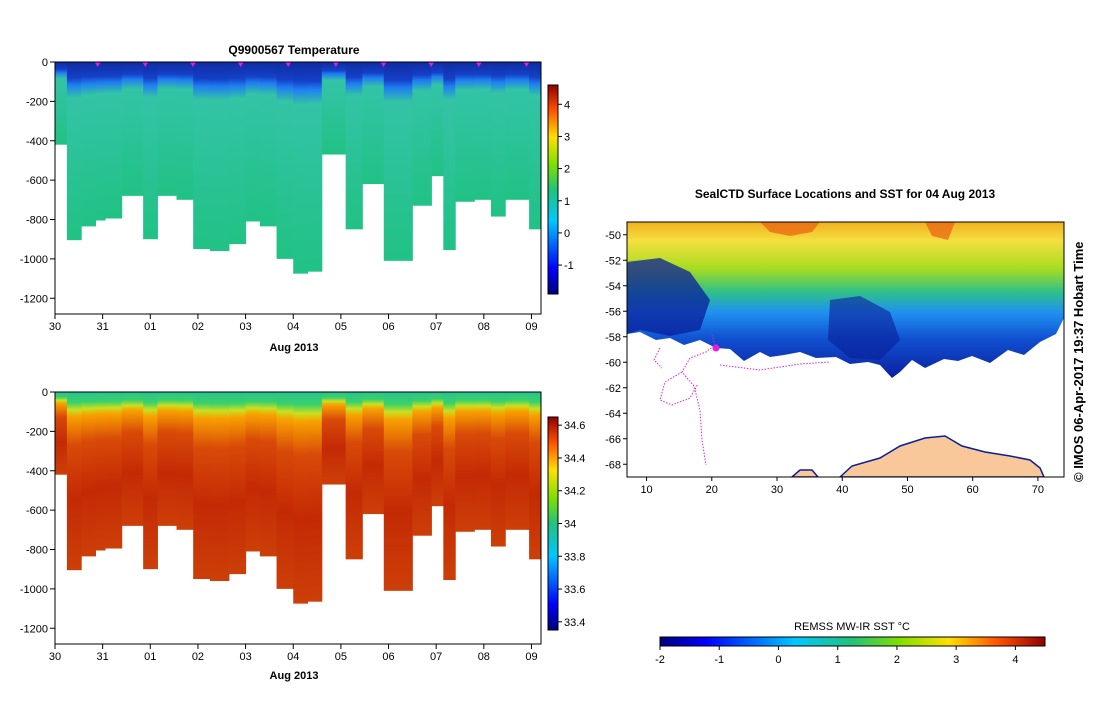 Image resolution: width=1099 pixels, height=705 pixels. I want to click on sst-cold-patch, so click(668, 297).